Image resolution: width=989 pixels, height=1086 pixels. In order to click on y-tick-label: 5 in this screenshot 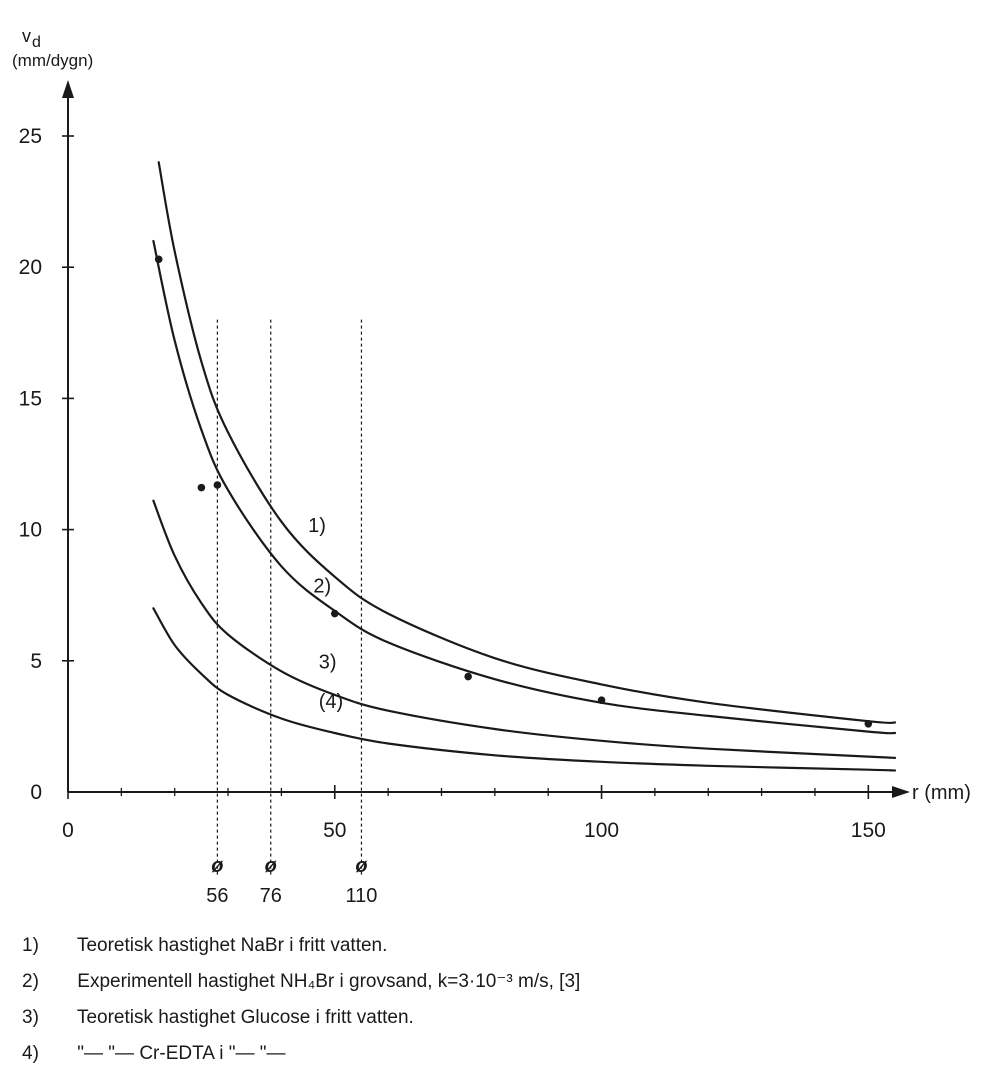, I will do `click(36, 661)`.